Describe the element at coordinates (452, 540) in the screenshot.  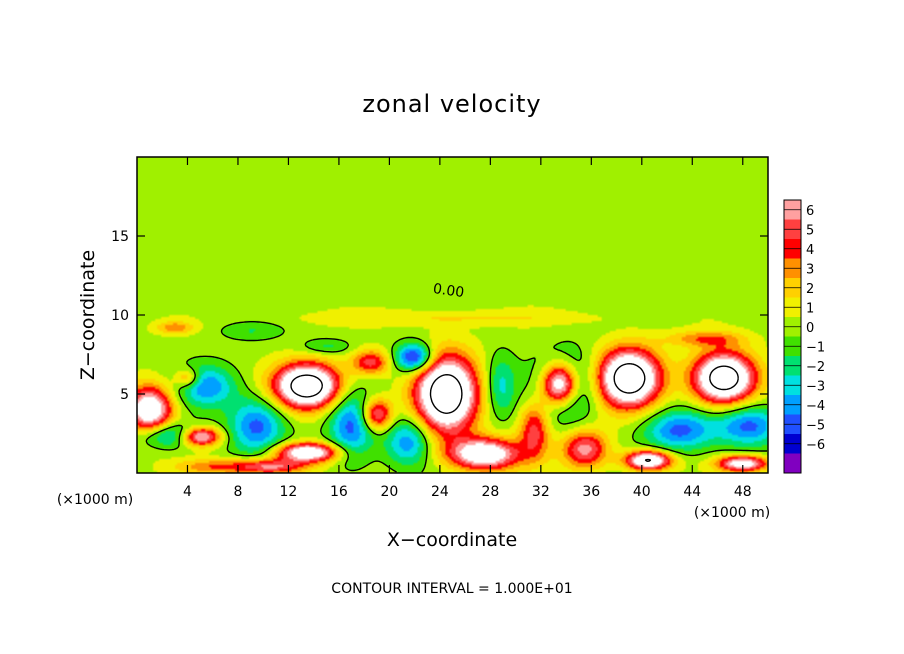
I see `x-axis-label: X−coordinate` at that location.